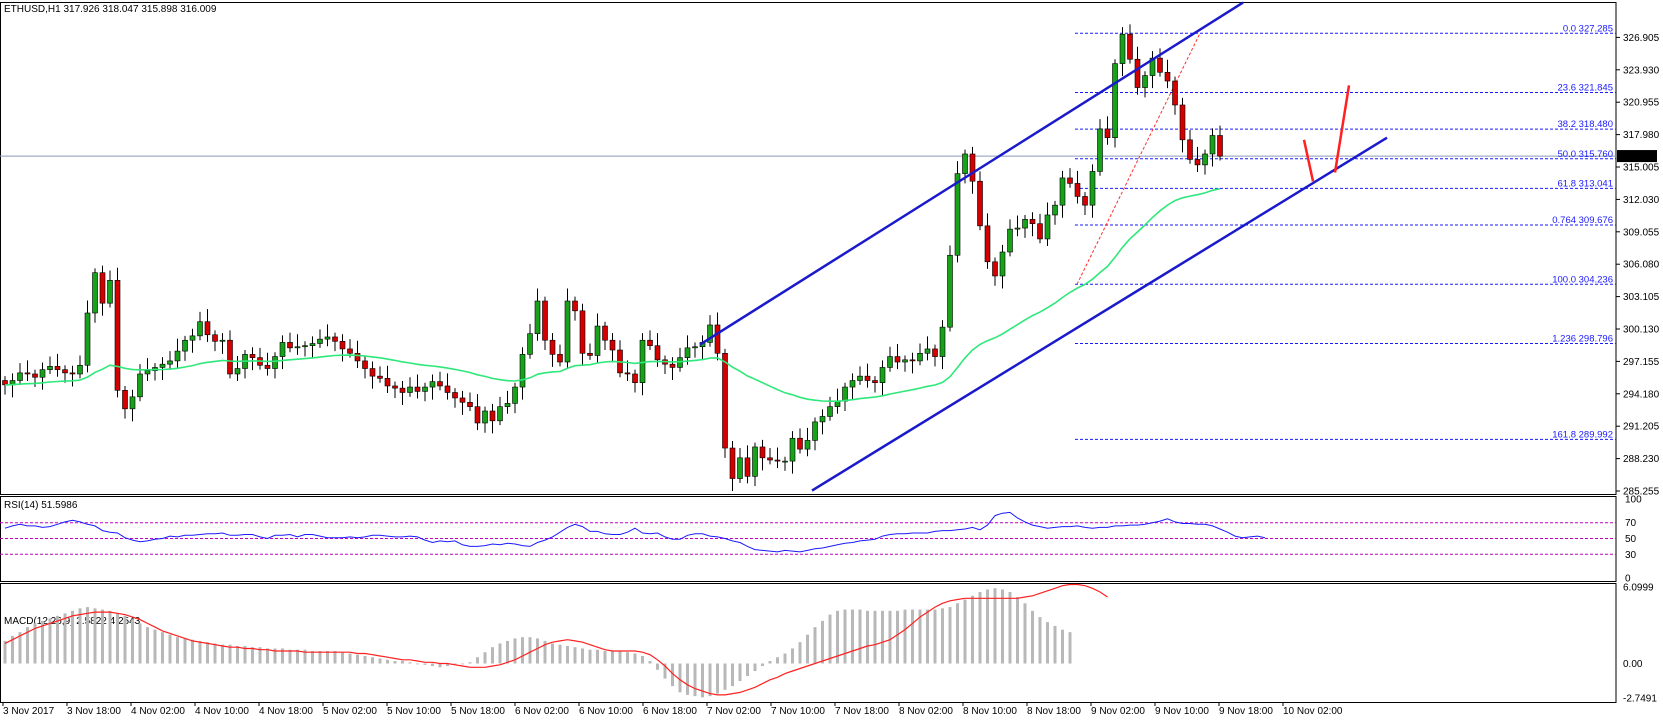  Describe the element at coordinates (1054, 711) in the screenshot. I see `time-tick-label: 8 Nov 18:00` at that location.